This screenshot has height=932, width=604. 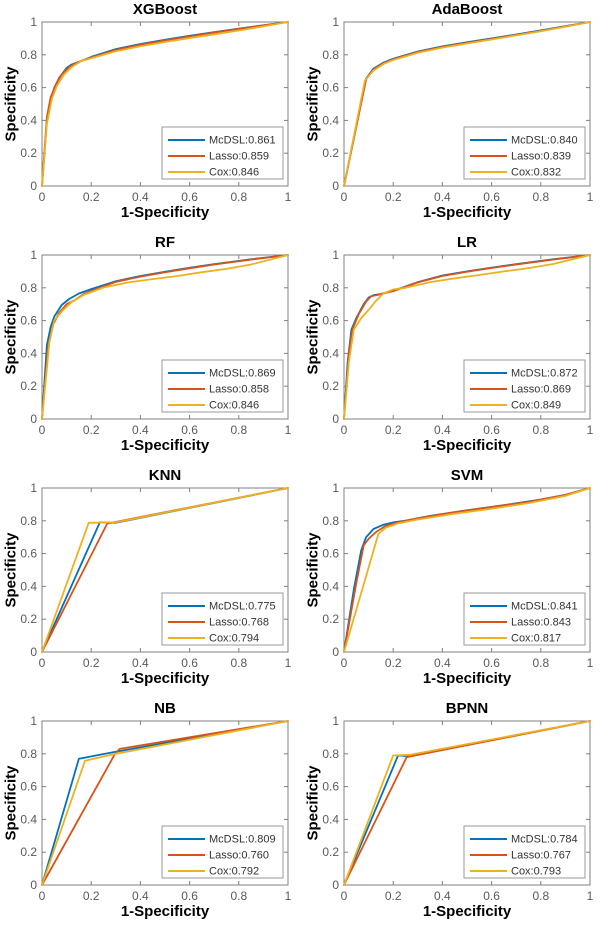 I want to click on legend-label-lasso: Lasso:0.839, so click(x=541, y=157).